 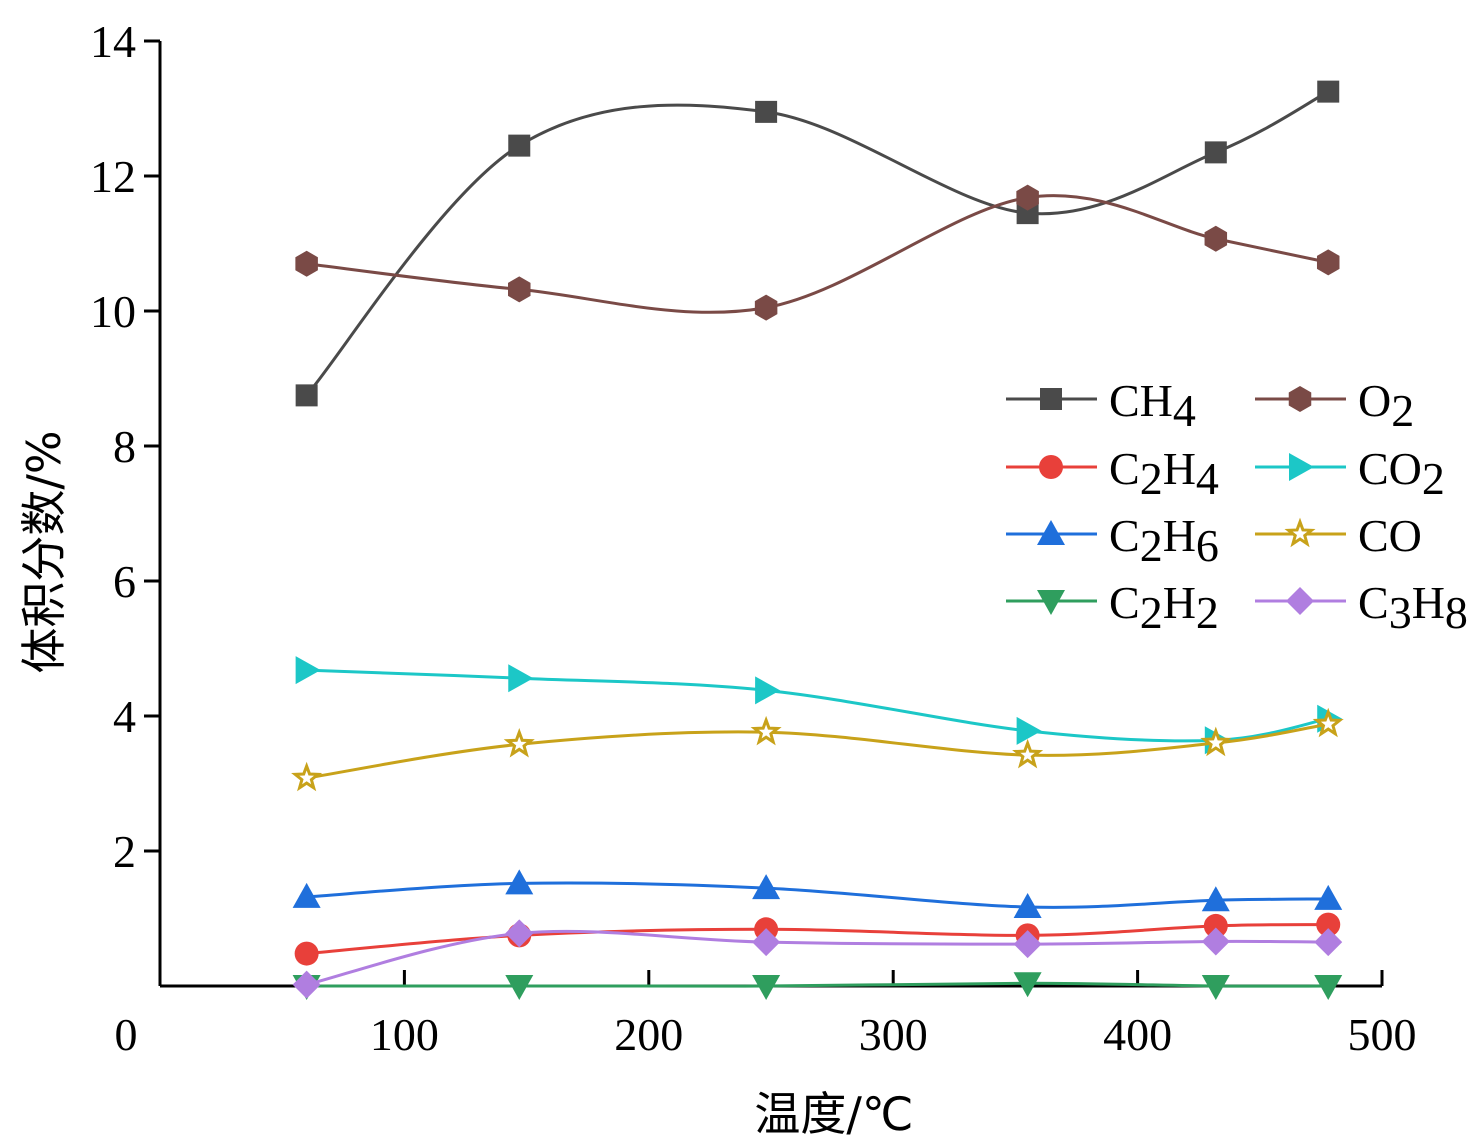 I want to click on series-line-C2H2, so click(x=817, y=984).